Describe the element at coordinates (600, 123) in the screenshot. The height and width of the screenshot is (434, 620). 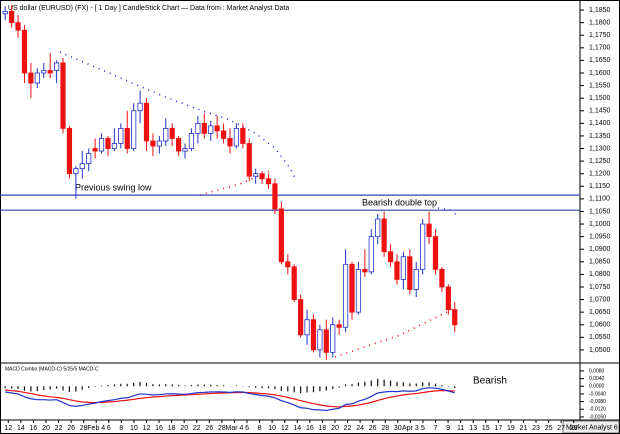
I see `y-tick-label: 1,1400` at that location.